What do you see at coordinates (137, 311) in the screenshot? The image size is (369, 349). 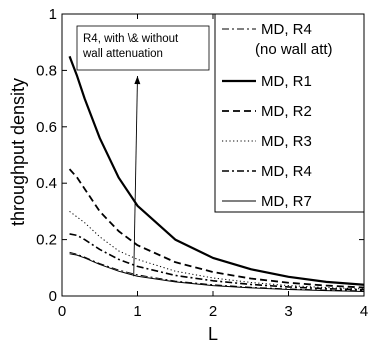 I see `x-tick-label: 1` at bounding box center [137, 311].